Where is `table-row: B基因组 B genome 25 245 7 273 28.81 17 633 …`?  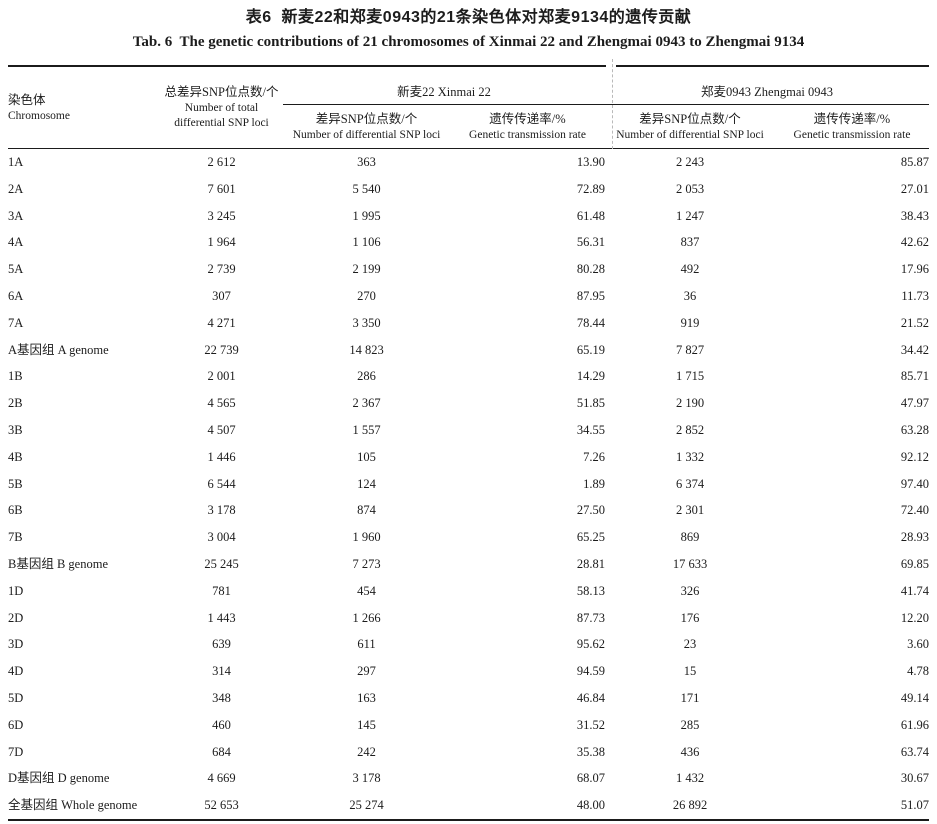
table-row: B基因组 B genome 25 245 7 273 28.81 17 633 … is located at coordinates (468, 564).